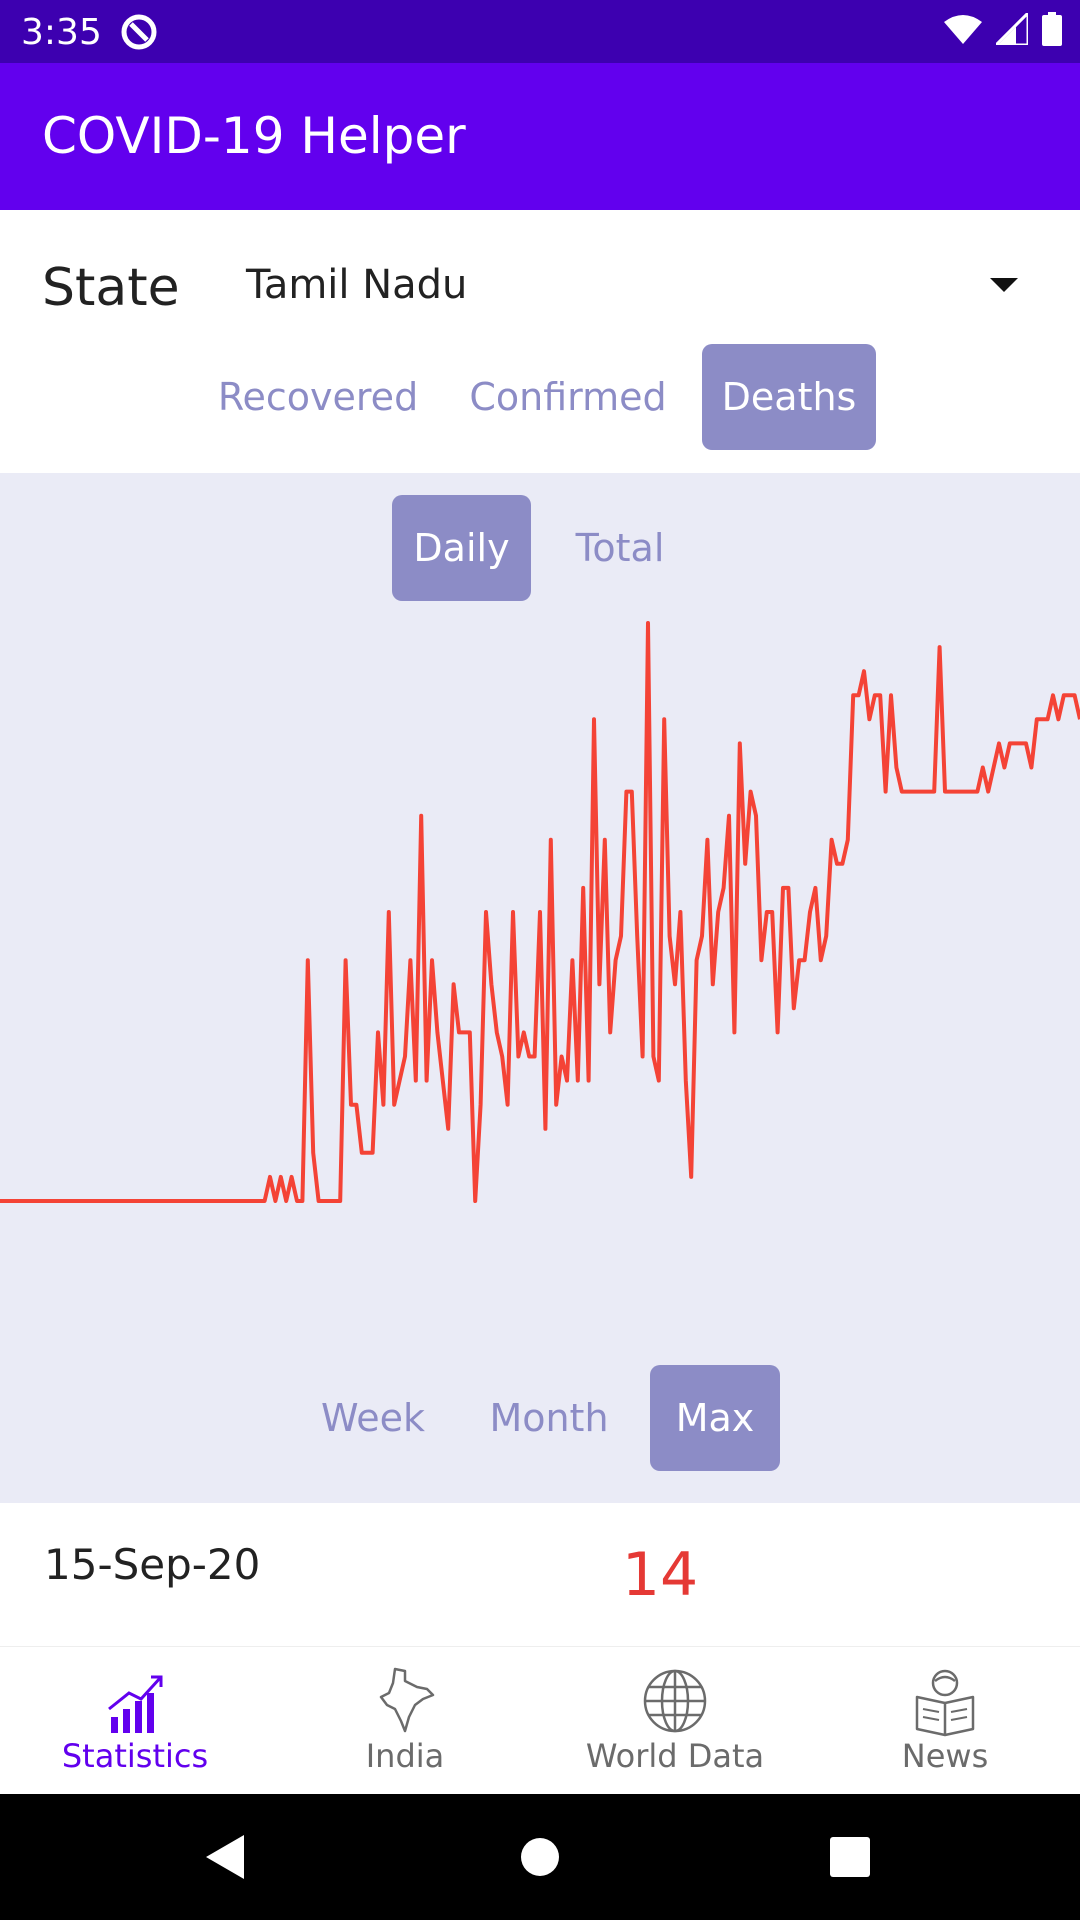 This screenshot has width=1080, height=1920. I want to click on tab-deaths: Deaths, so click(789, 397).